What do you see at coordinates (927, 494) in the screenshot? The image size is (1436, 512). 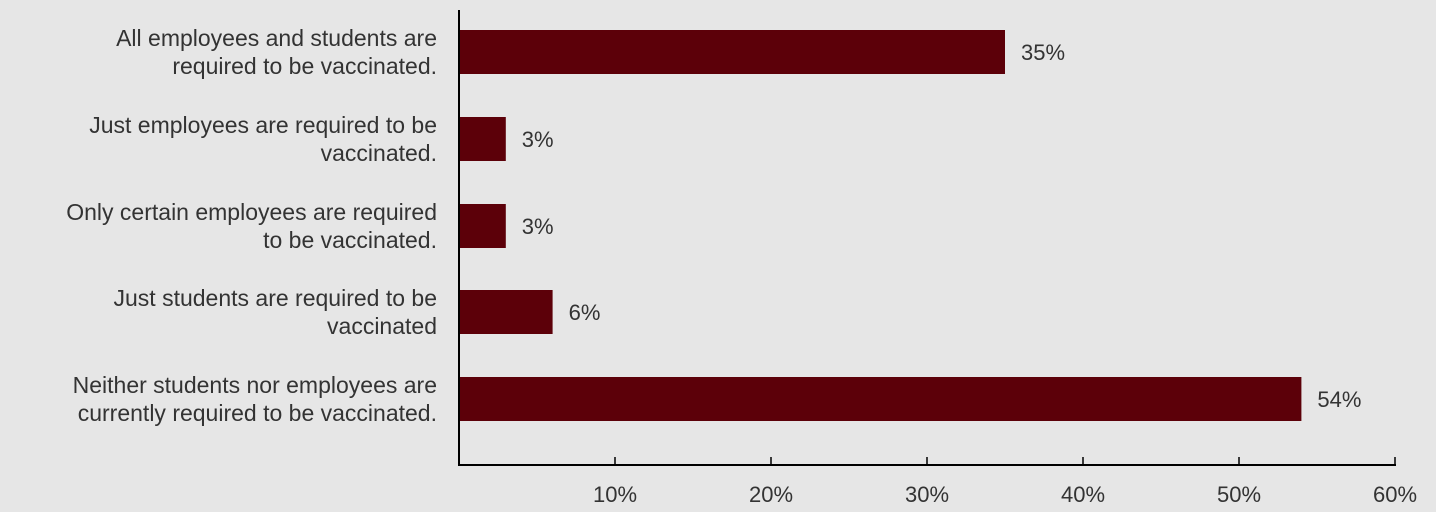 I see `x-tick-label: 30%` at bounding box center [927, 494].